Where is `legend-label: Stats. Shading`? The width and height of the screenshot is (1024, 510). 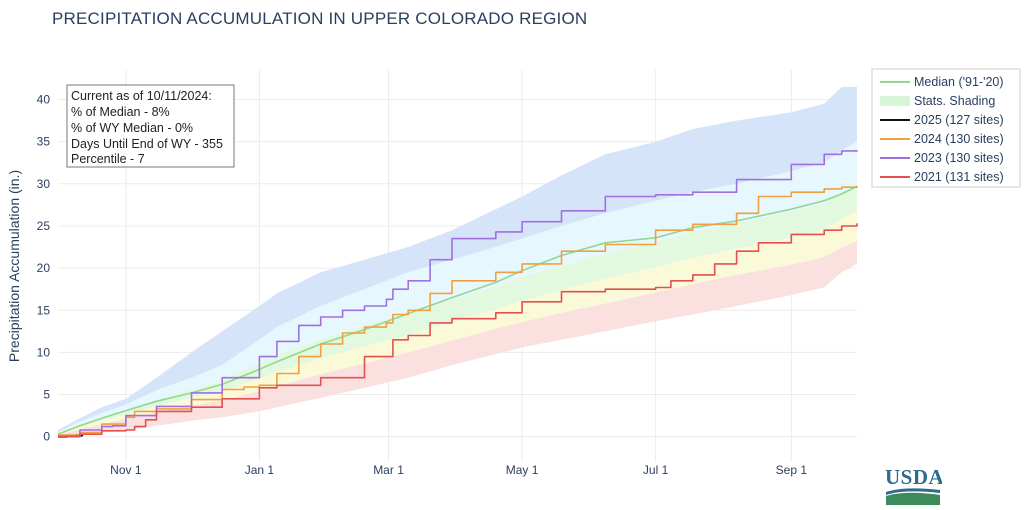
legend-label: Stats. Shading is located at coordinates (954, 101).